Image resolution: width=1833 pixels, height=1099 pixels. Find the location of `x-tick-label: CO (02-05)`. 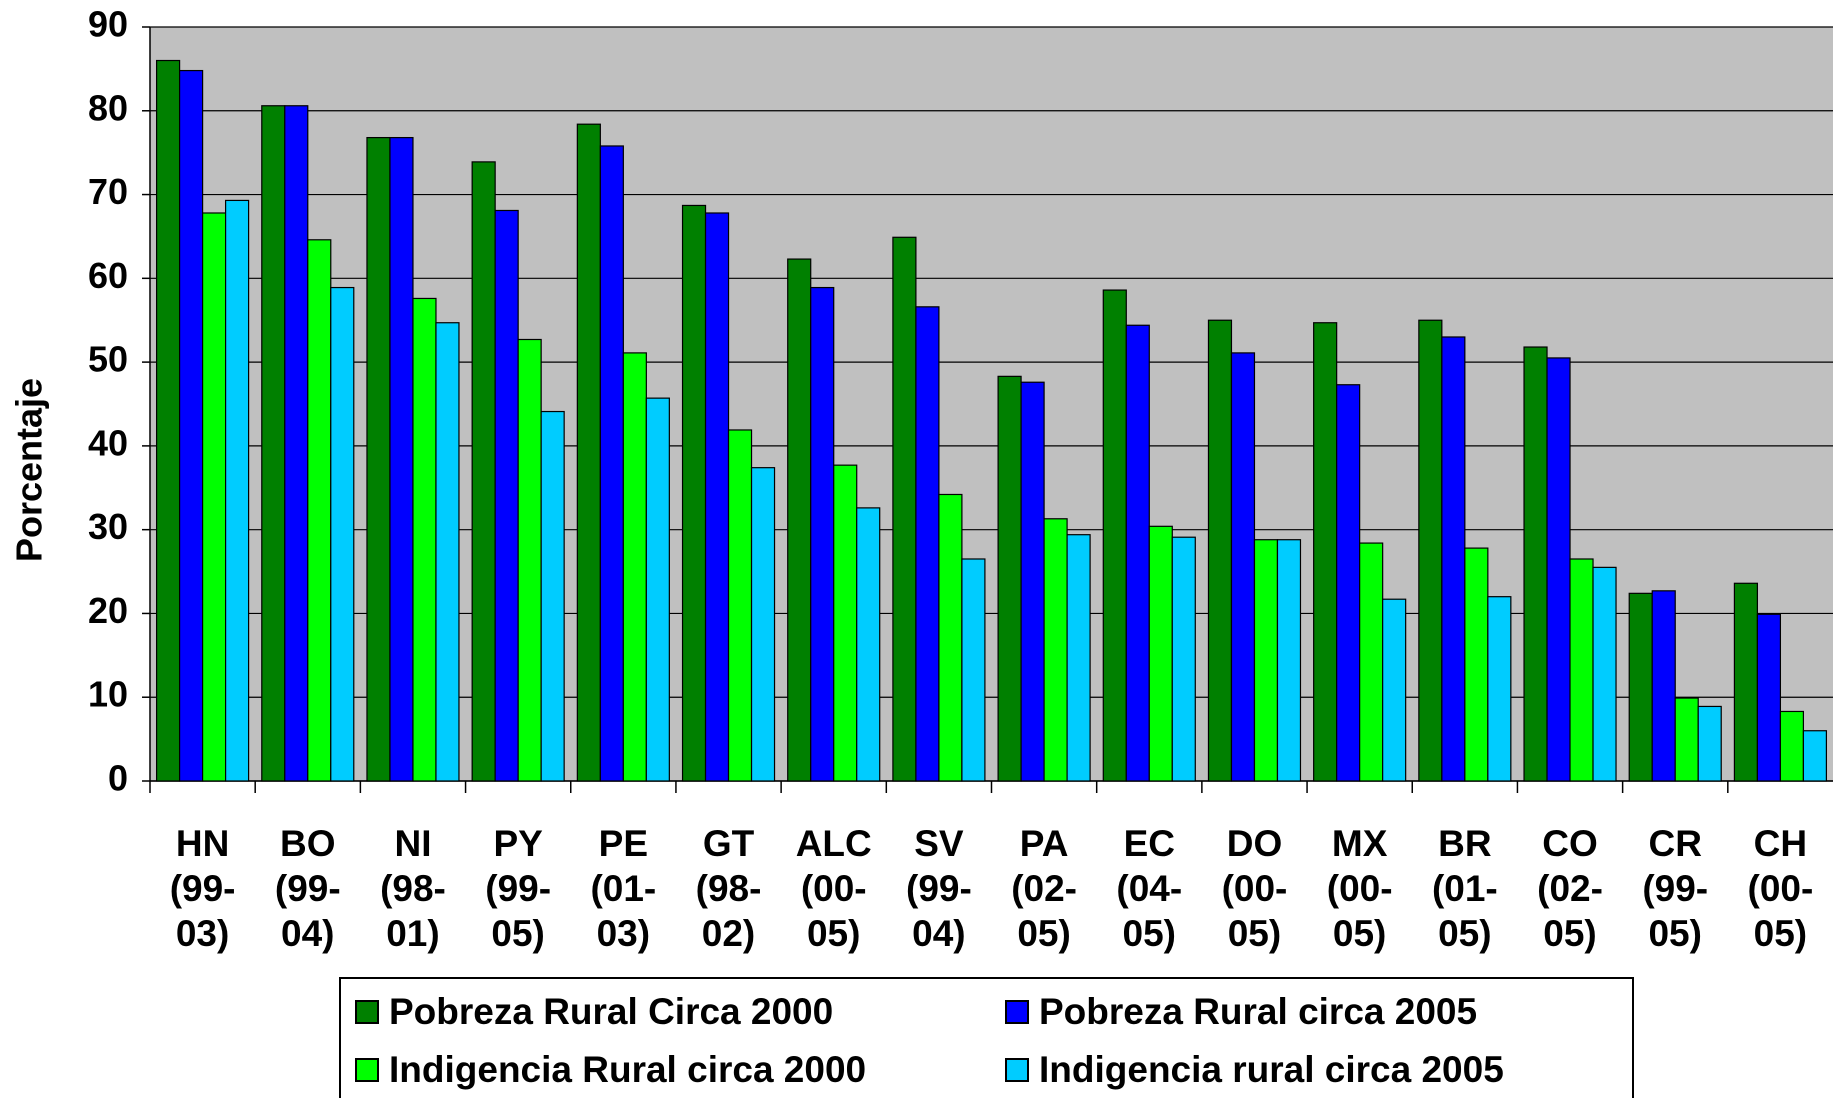

x-tick-label: CO (02-05) is located at coordinates (1570, 888).